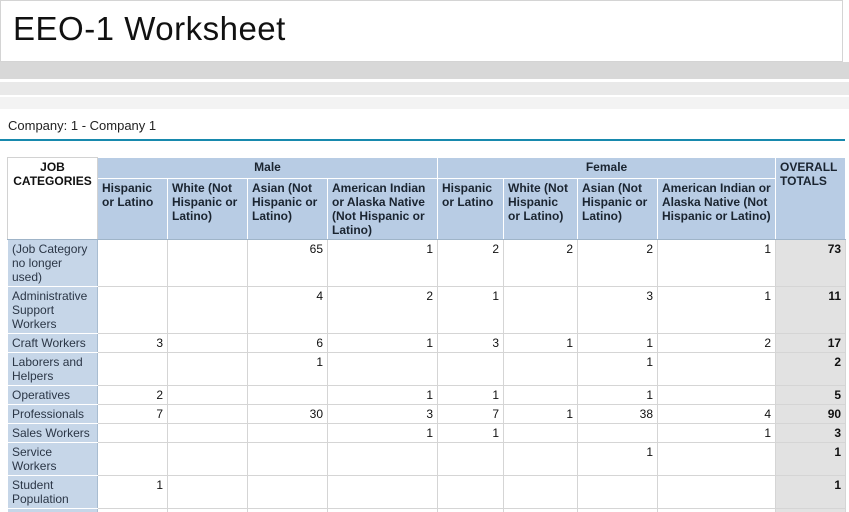  I want to click on female-group-header: Female, so click(606, 168).